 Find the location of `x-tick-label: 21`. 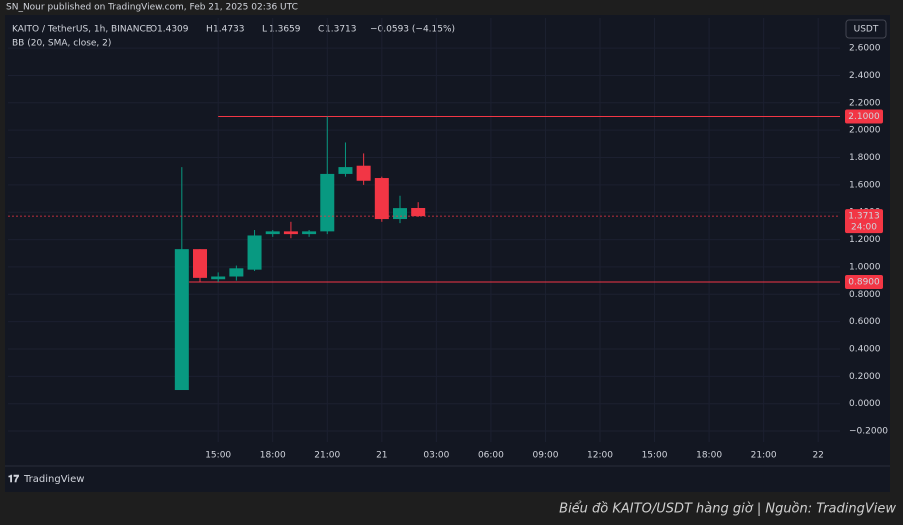

x-tick-label: 21 is located at coordinates (381, 456).